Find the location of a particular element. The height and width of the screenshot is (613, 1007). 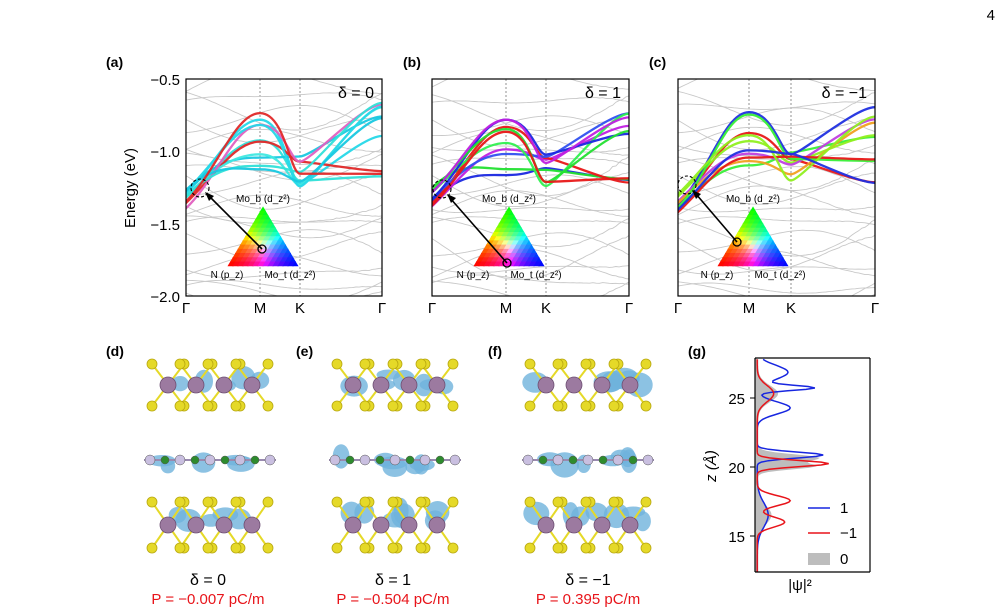

psi-curve-zero is located at coordinates (787, 465).